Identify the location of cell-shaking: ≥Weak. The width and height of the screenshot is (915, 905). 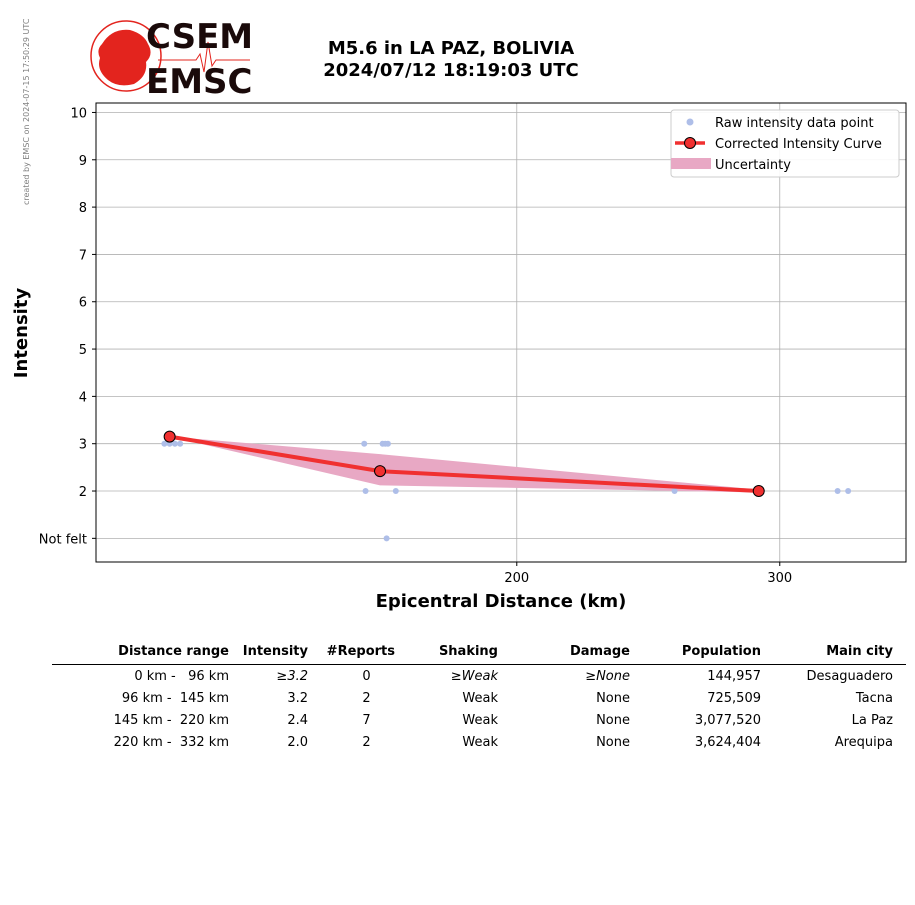
(474, 676).